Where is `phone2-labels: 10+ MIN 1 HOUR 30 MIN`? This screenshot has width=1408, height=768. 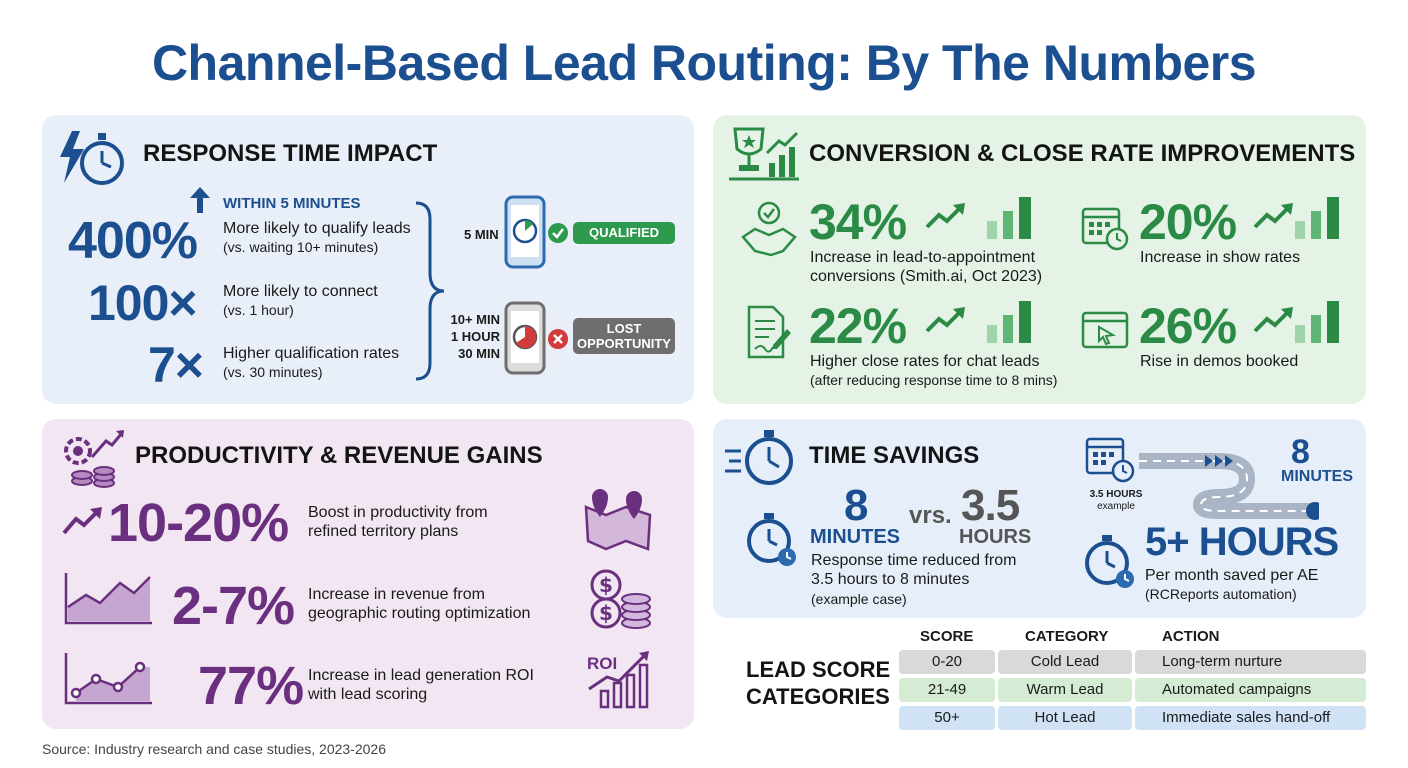 phone2-labels: 10+ MIN 1 HOUR 30 MIN is located at coordinates (475, 336).